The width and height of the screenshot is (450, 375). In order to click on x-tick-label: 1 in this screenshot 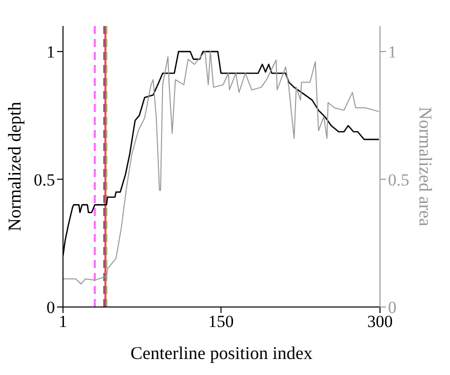, I will do `click(63, 322)`.